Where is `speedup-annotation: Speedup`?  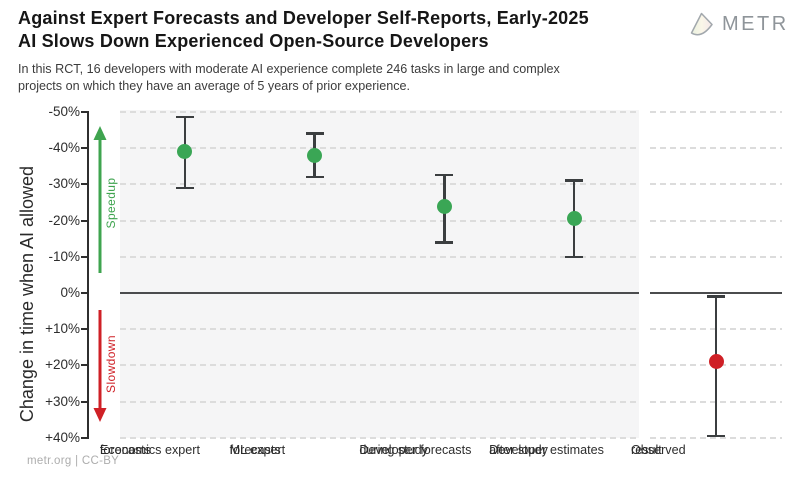 speedup-annotation: Speedup is located at coordinates (111, 203).